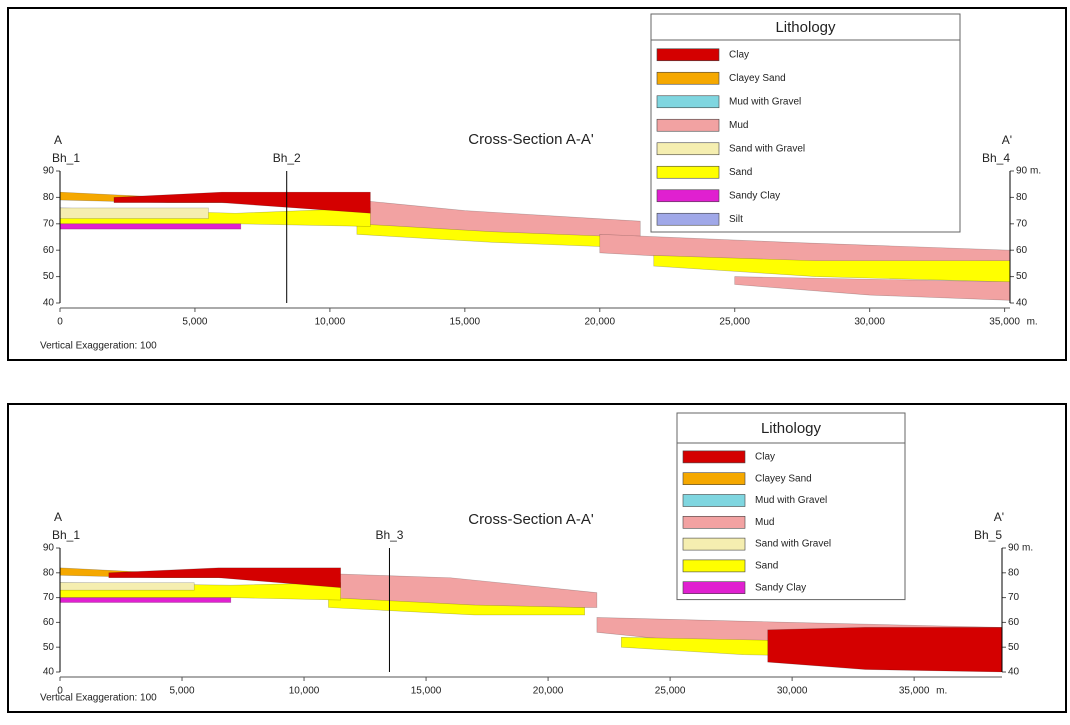 Image resolution: width=1070 pixels, height=725 pixels. What do you see at coordinates (764, 522) in the screenshot?
I see `legend-label: Mud` at bounding box center [764, 522].